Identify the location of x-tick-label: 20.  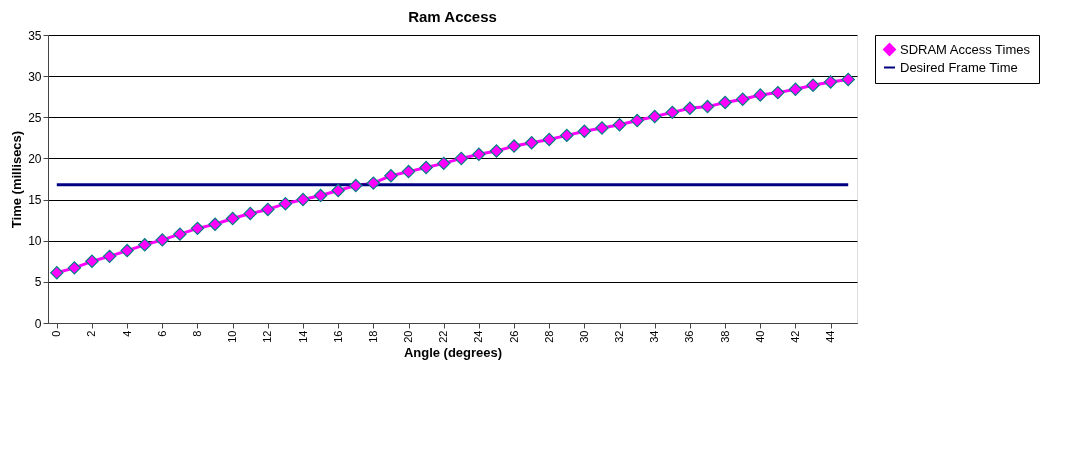
(408, 336).